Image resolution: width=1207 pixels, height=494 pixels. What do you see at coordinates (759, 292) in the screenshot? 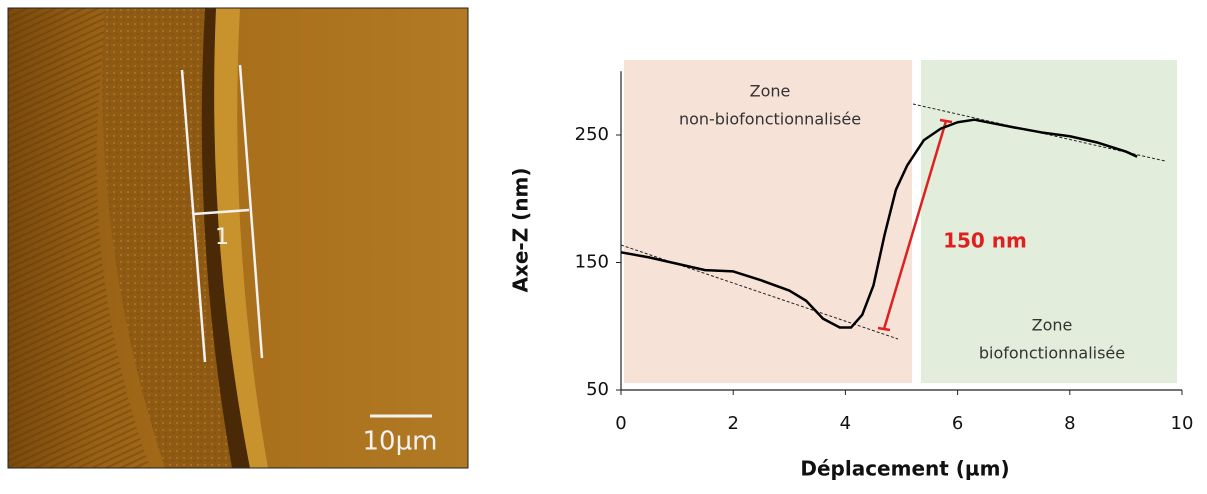
I see `trend-line` at bounding box center [759, 292].